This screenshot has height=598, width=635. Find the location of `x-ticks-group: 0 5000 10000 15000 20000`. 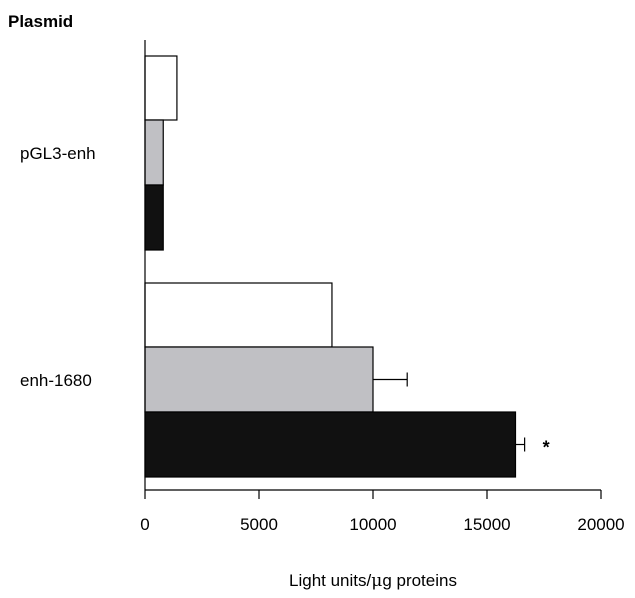

x-ticks-group: 0 5000 10000 15000 20000 is located at coordinates (382, 512).